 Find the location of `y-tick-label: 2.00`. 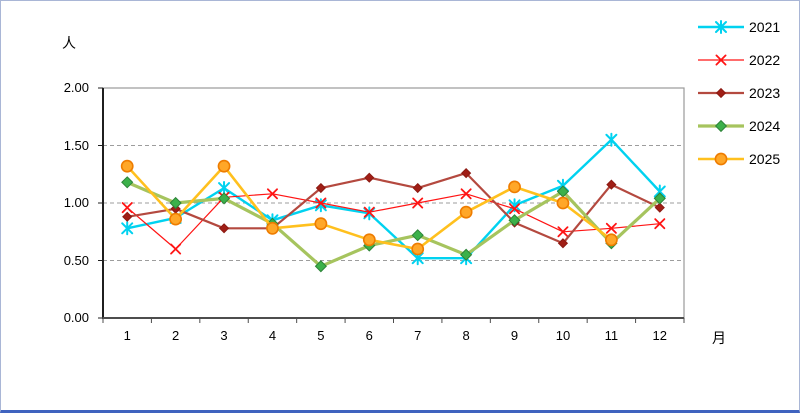

y-tick-label: 2.00 is located at coordinates (76, 87).